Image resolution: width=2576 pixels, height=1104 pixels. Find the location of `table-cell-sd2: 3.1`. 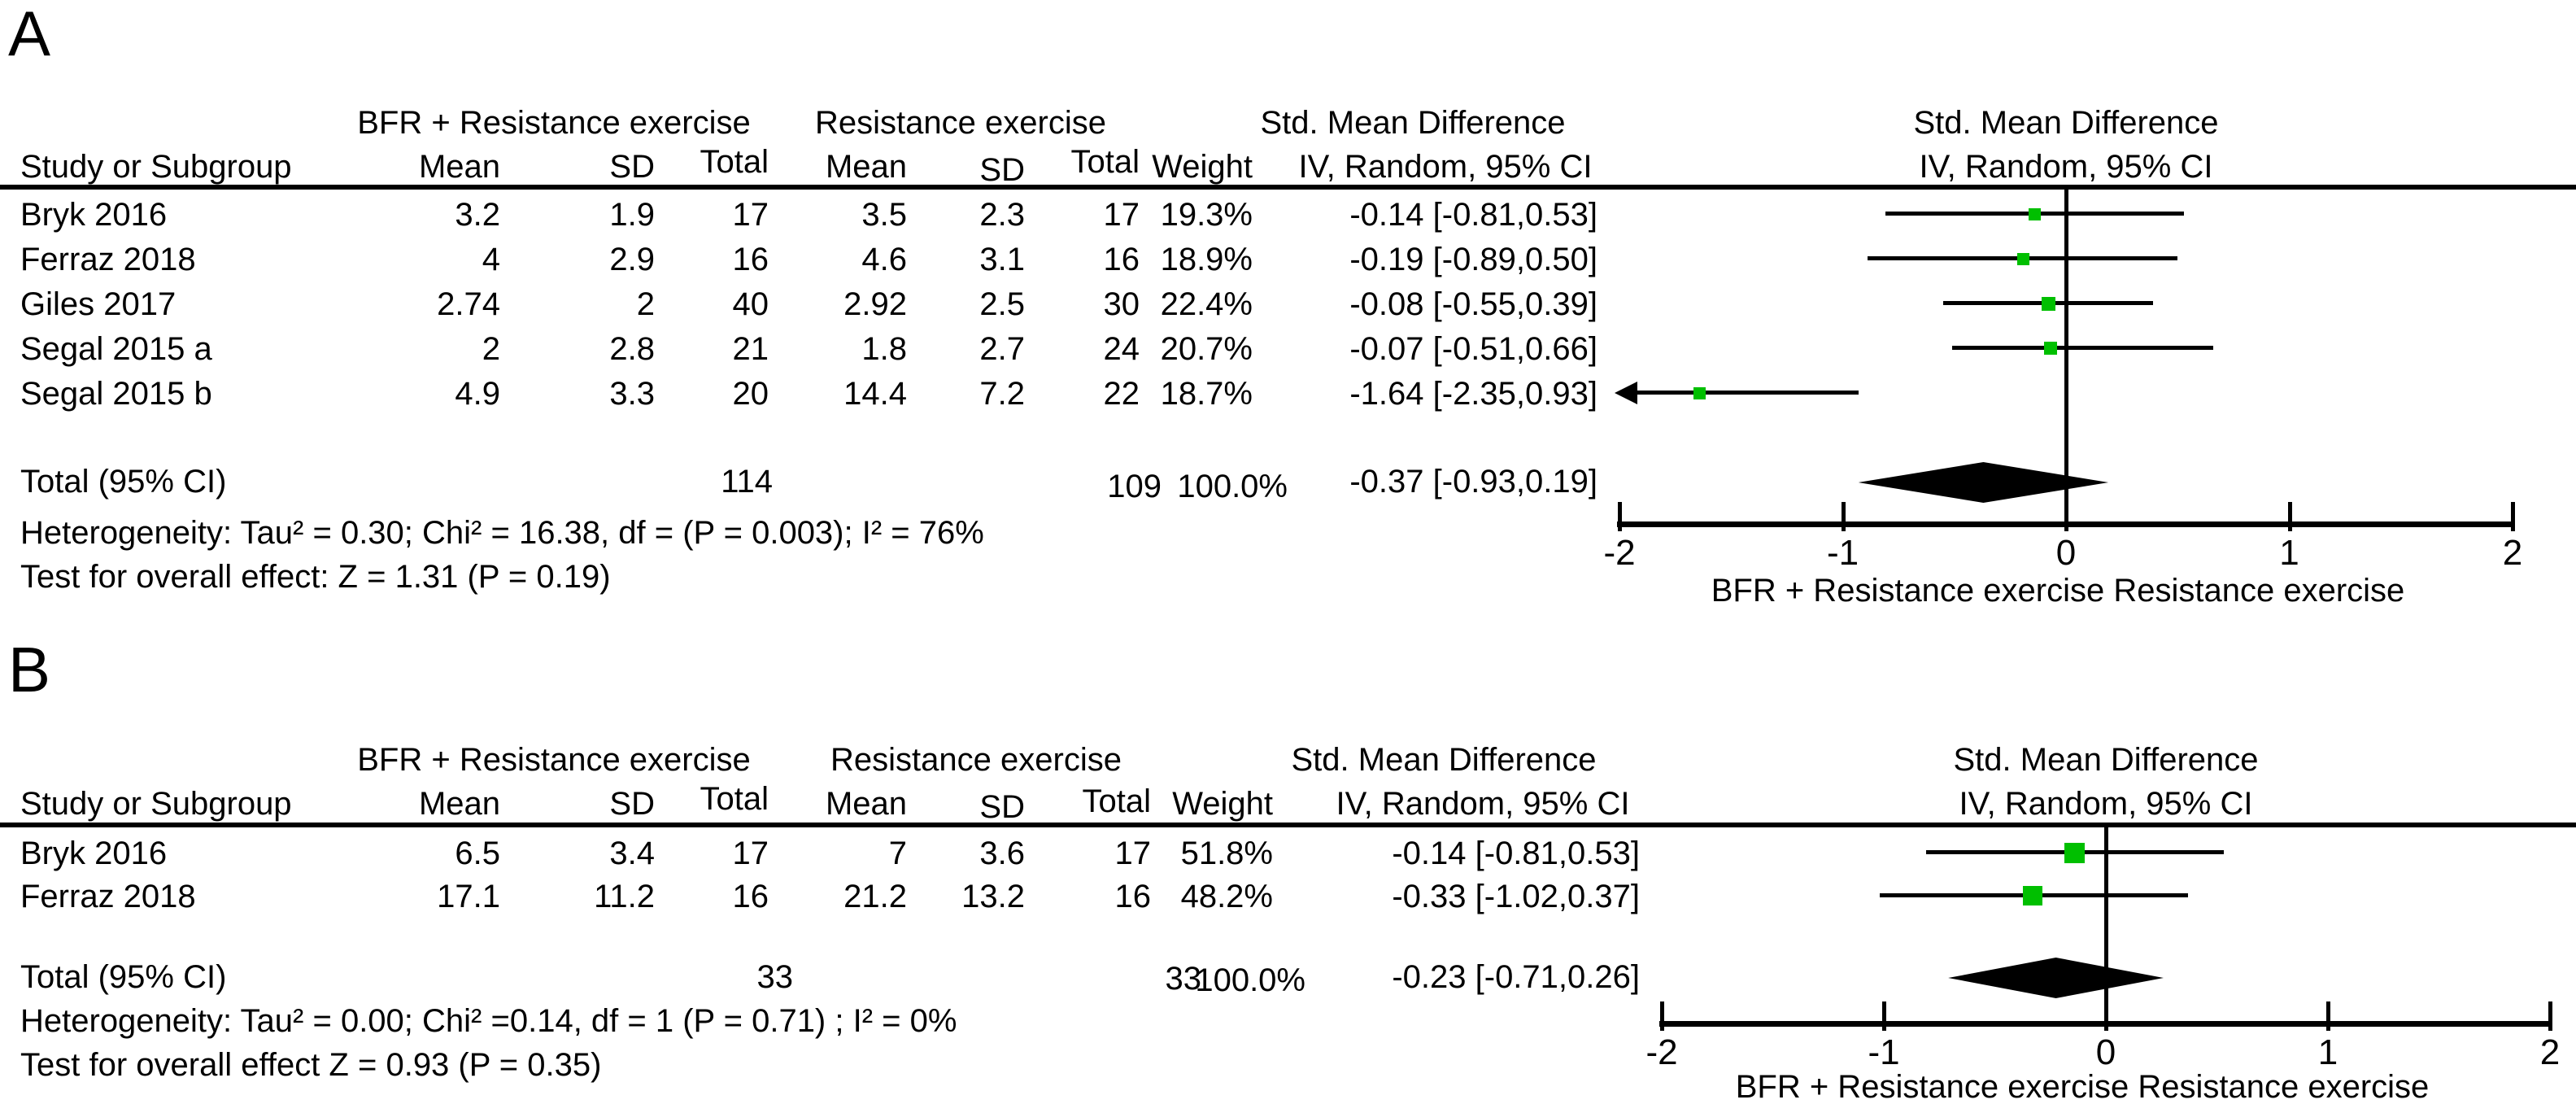

table-cell-sd2: 3.1 is located at coordinates (1002, 259).